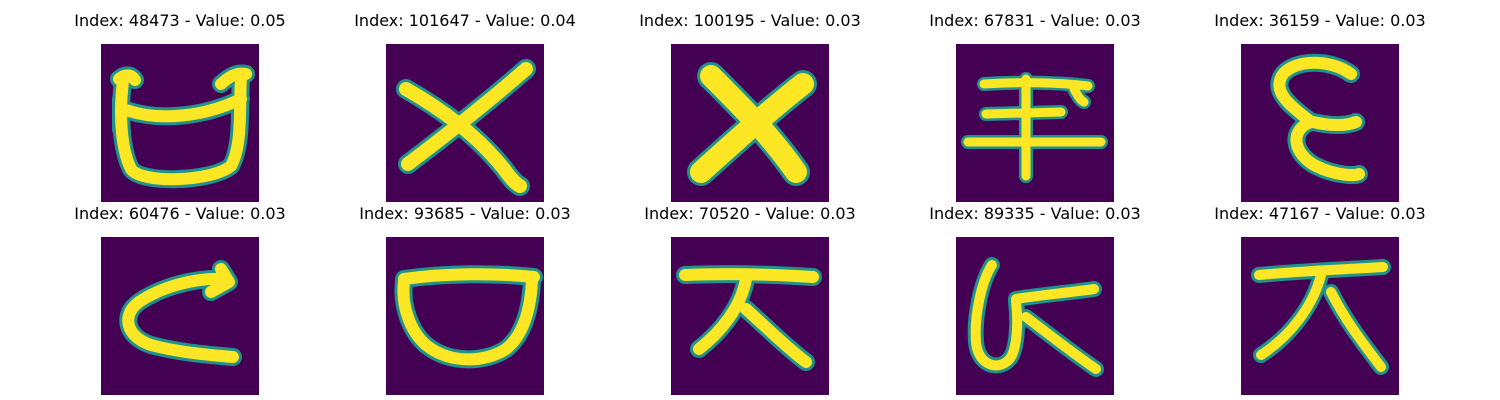 The image size is (1500, 400). What do you see at coordinates (1320, 213) in the screenshot?
I see `panel-caption: Index: 47167 - Value: 0.03` at bounding box center [1320, 213].